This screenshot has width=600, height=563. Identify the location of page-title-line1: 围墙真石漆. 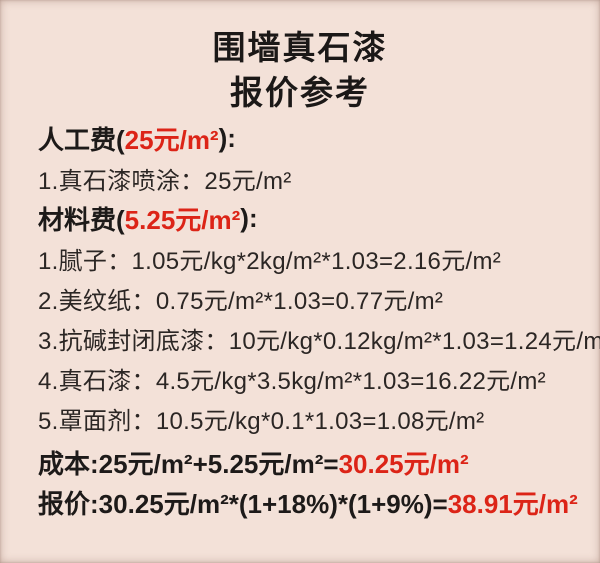
(300, 47).